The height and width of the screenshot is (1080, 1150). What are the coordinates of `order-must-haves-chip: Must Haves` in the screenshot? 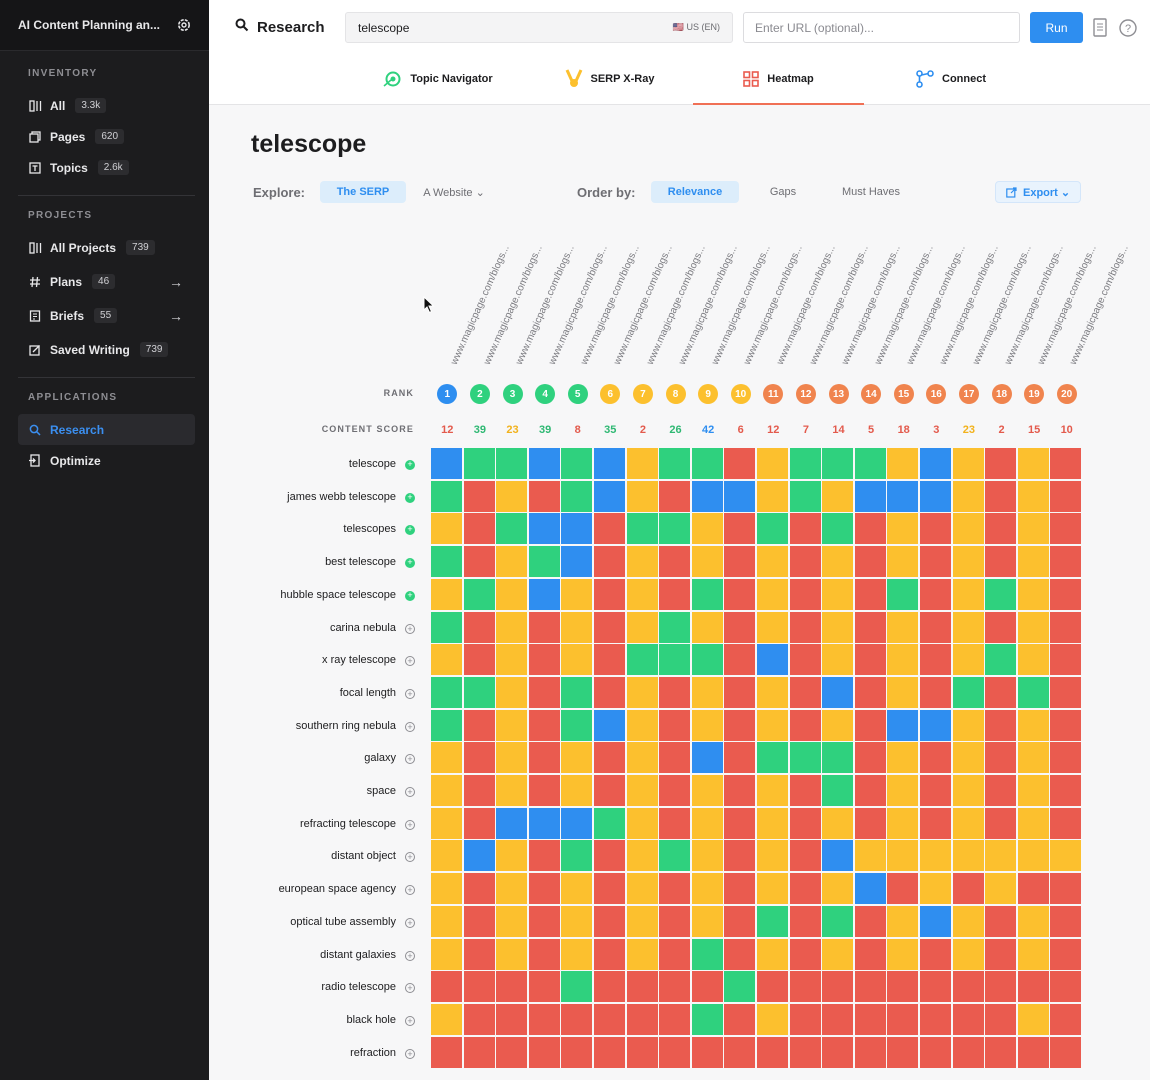 It's located at (871, 192).